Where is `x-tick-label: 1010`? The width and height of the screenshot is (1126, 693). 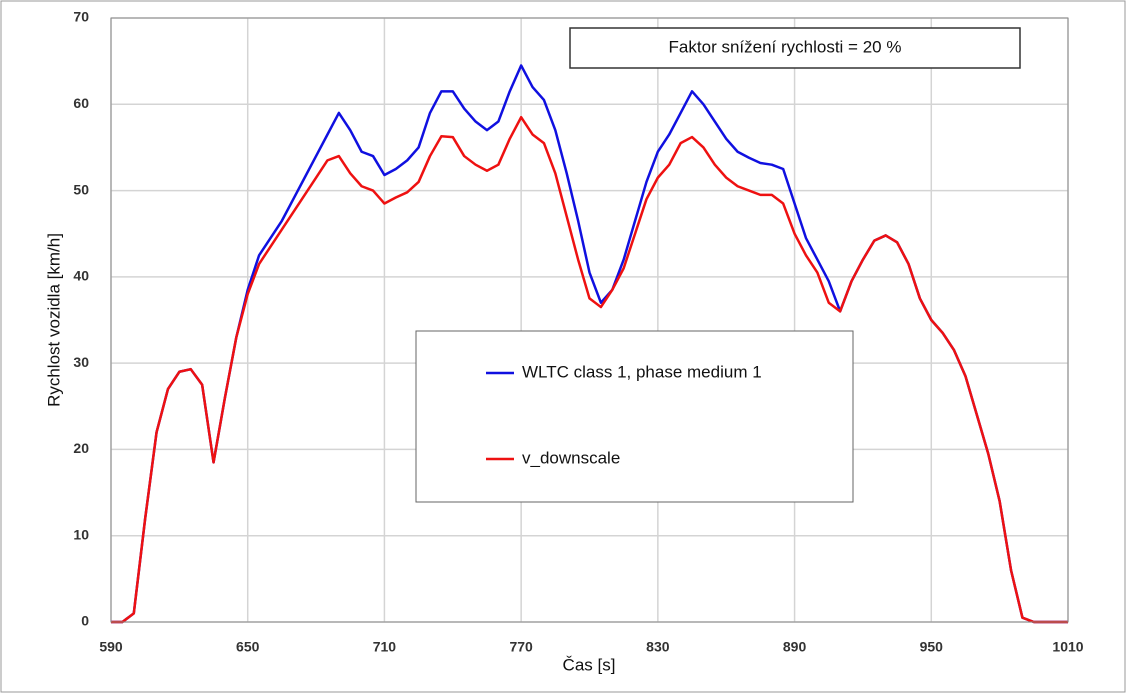 x-tick-label: 1010 is located at coordinates (1067, 647).